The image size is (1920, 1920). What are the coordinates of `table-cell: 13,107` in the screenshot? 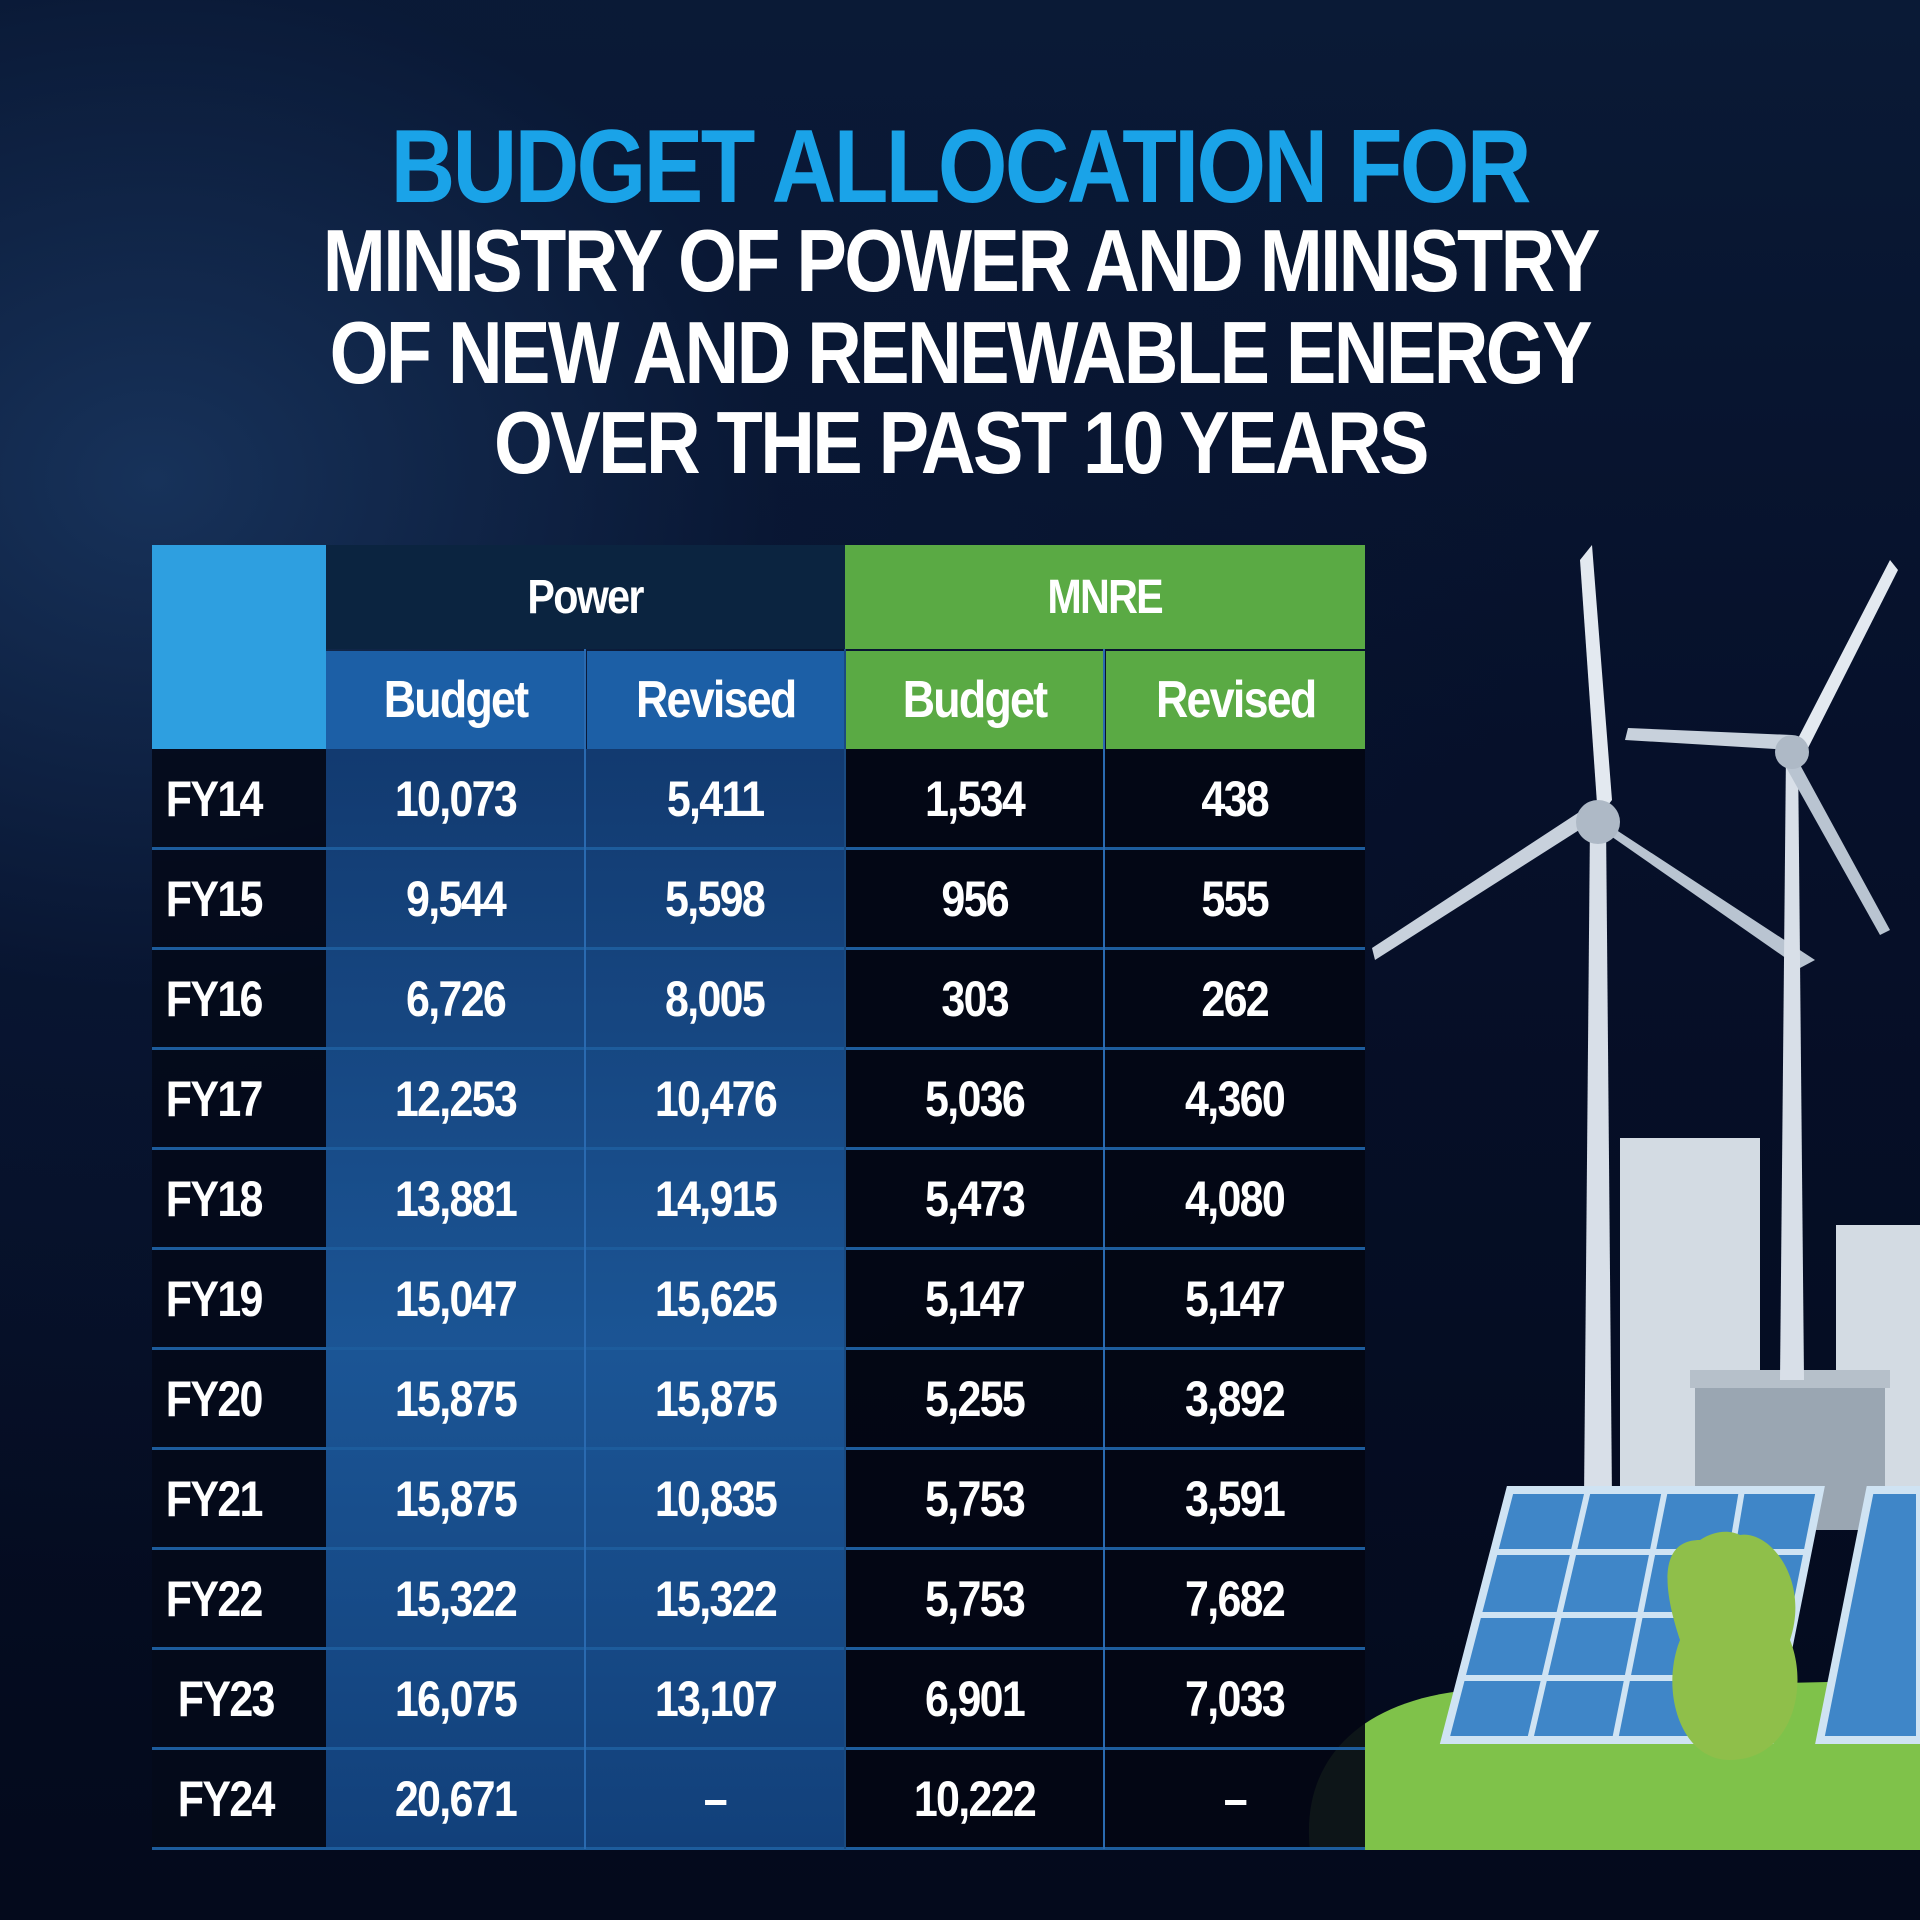 It's located at (715, 1699).